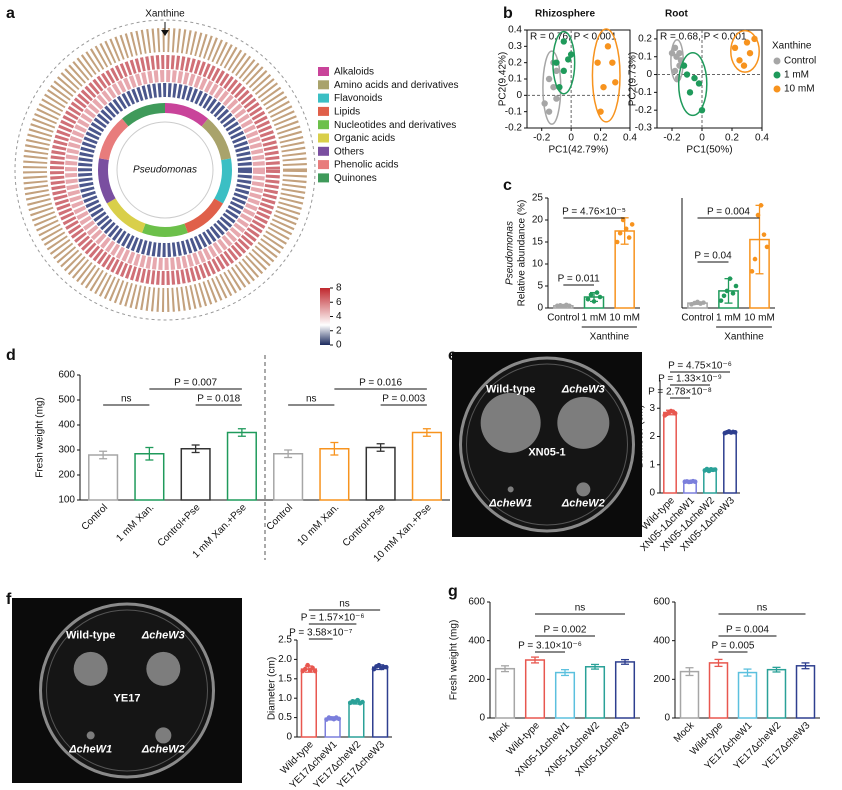 The height and width of the screenshot is (790, 842). I want to click on comparison-label: P = 3.58×10⁻⁷, so click(321, 633).